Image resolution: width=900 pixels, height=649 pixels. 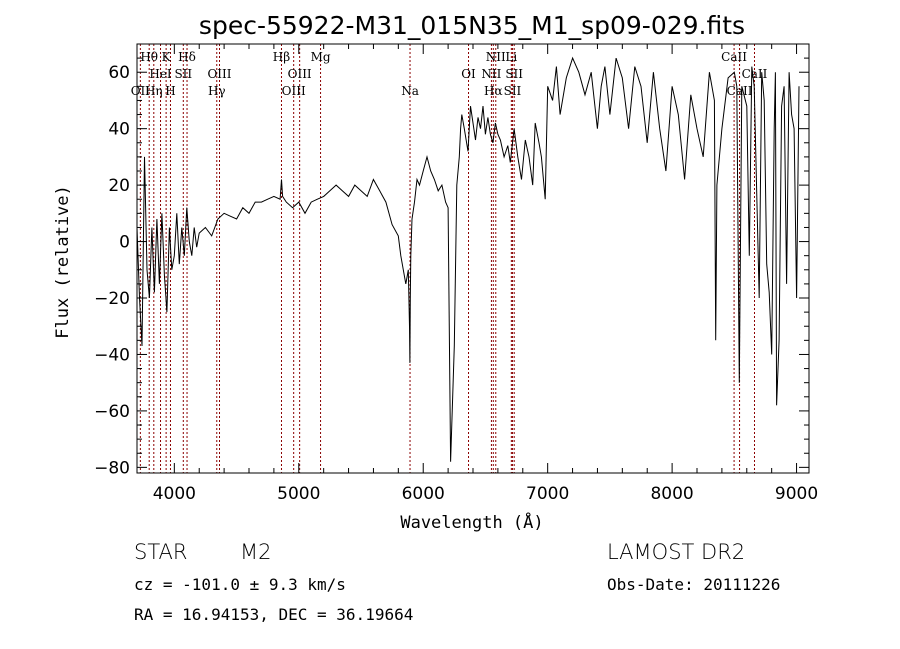 I want to click on obs-date-text: Obs-Date: 20111226, so click(x=694, y=584).